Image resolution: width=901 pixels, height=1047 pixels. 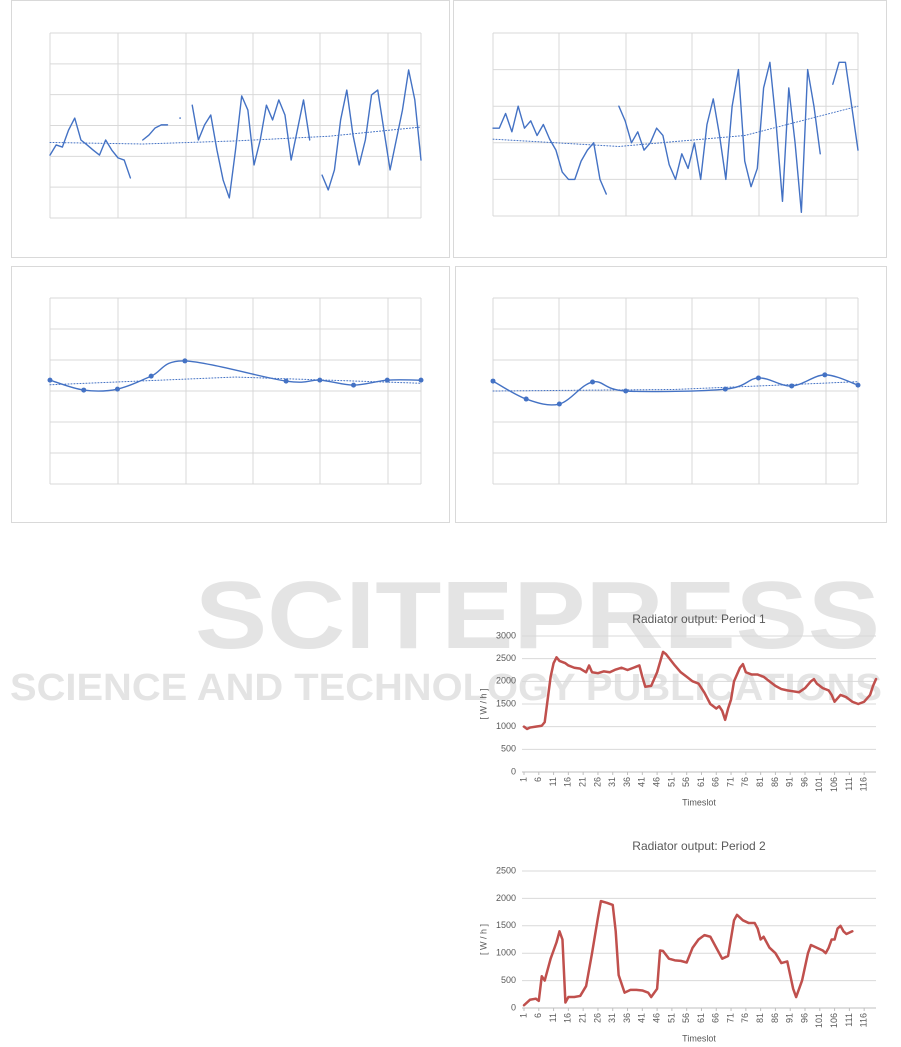 I want to click on x-tick-label: 111, so click(x=849, y=1020).